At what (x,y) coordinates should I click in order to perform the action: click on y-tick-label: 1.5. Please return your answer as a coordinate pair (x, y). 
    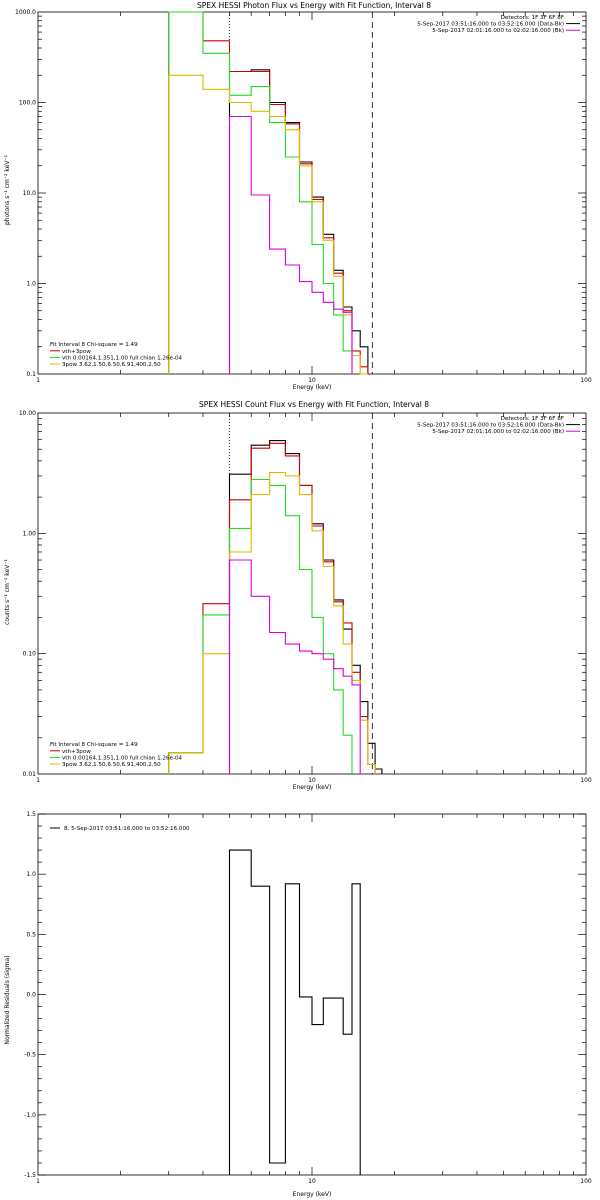
    Looking at the image, I should click on (31, 814).